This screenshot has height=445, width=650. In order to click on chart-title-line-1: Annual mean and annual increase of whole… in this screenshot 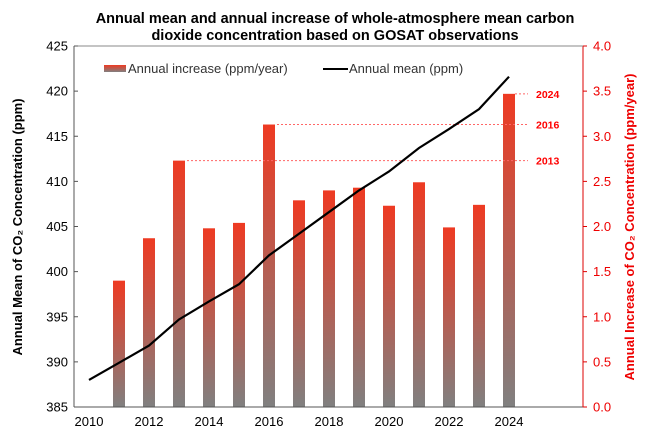, I will do `click(335, 19)`.